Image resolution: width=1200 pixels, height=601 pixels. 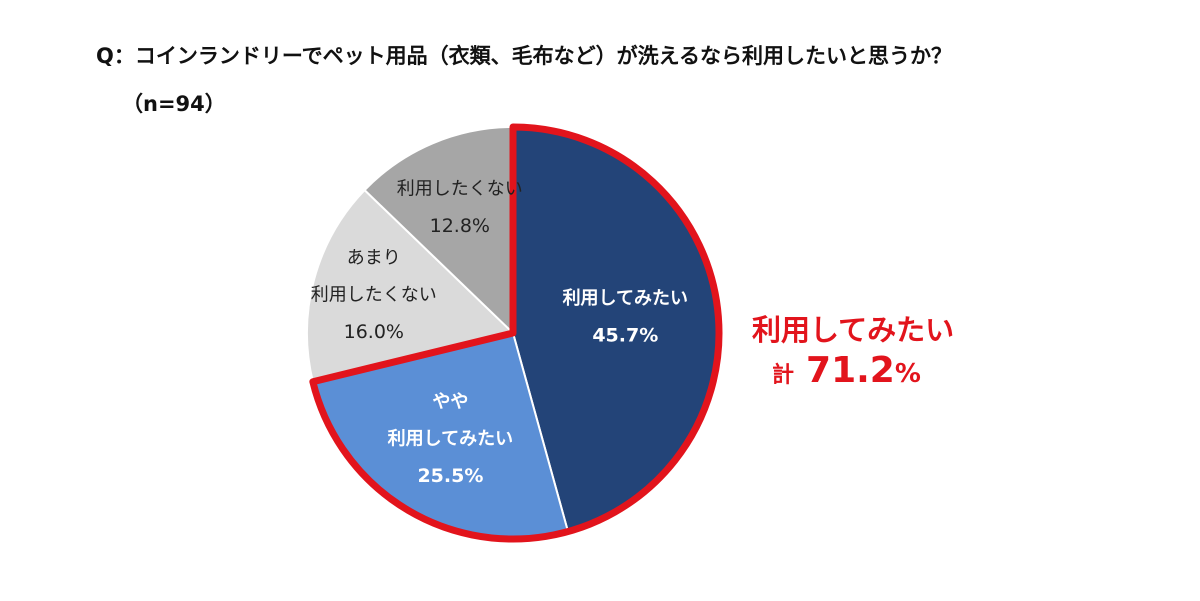 What do you see at coordinates (450, 476) in the screenshot?
I see `slice-value-label-2: 25.5%` at bounding box center [450, 476].